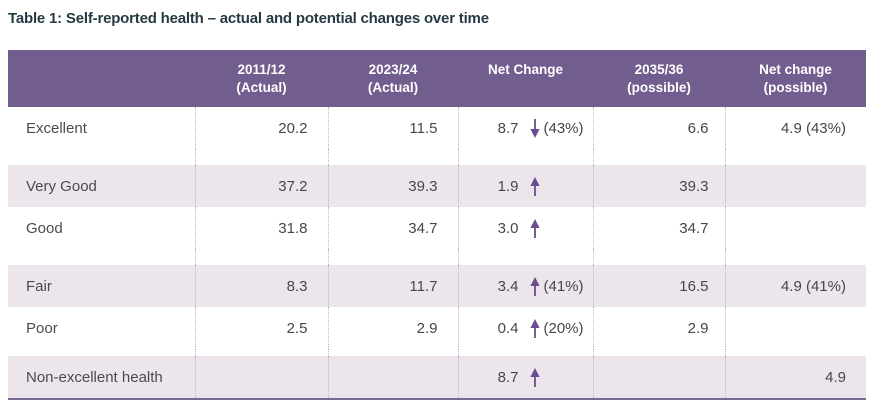  What do you see at coordinates (261, 78) in the screenshot?
I see `header-2011-12: 2011/12 (Actual)` at bounding box center [261, 78].